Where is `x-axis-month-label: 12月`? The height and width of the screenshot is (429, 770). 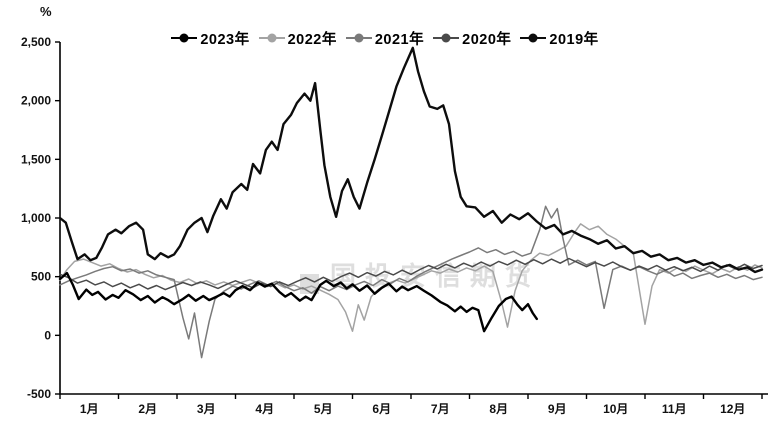 x-axis-month-label: 12月 is located at coordinates (732, 409).